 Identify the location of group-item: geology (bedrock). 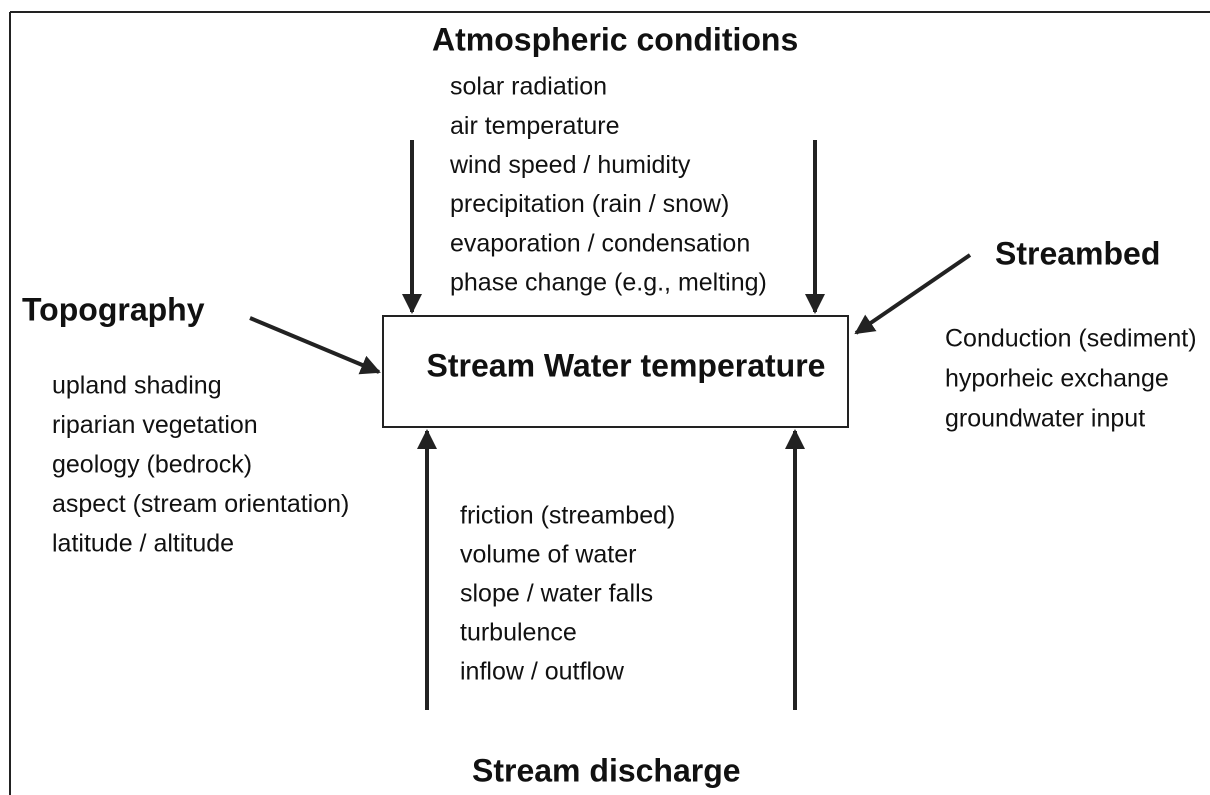
(152, 465).